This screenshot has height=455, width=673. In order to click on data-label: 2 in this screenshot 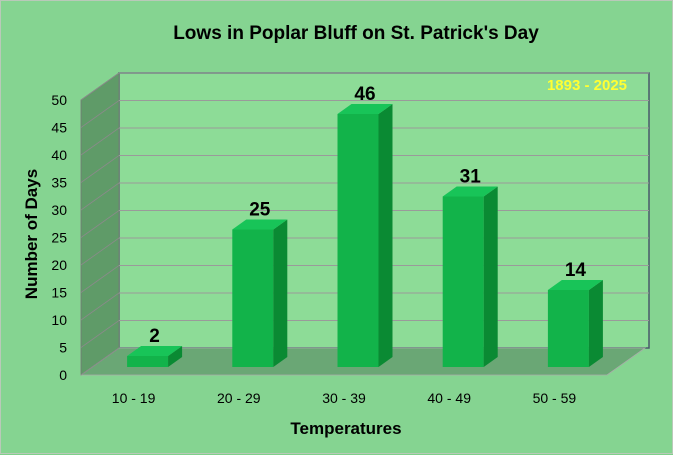, I will do `click(154, 336)`.